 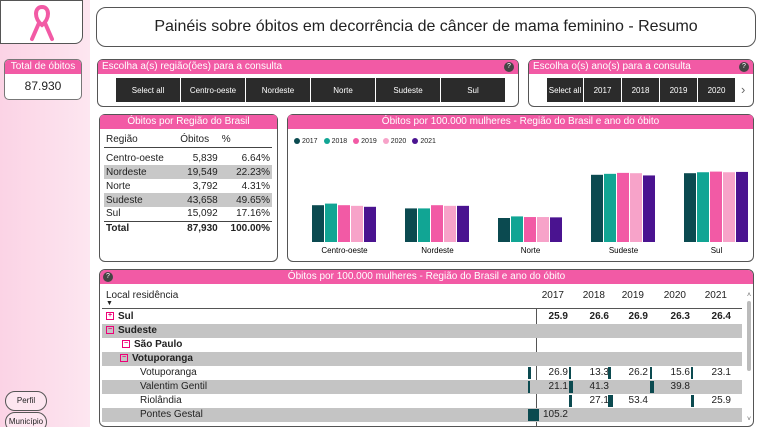 I want to click on total-deaths-label: Total de óbitos, so click(x=43, y=67).